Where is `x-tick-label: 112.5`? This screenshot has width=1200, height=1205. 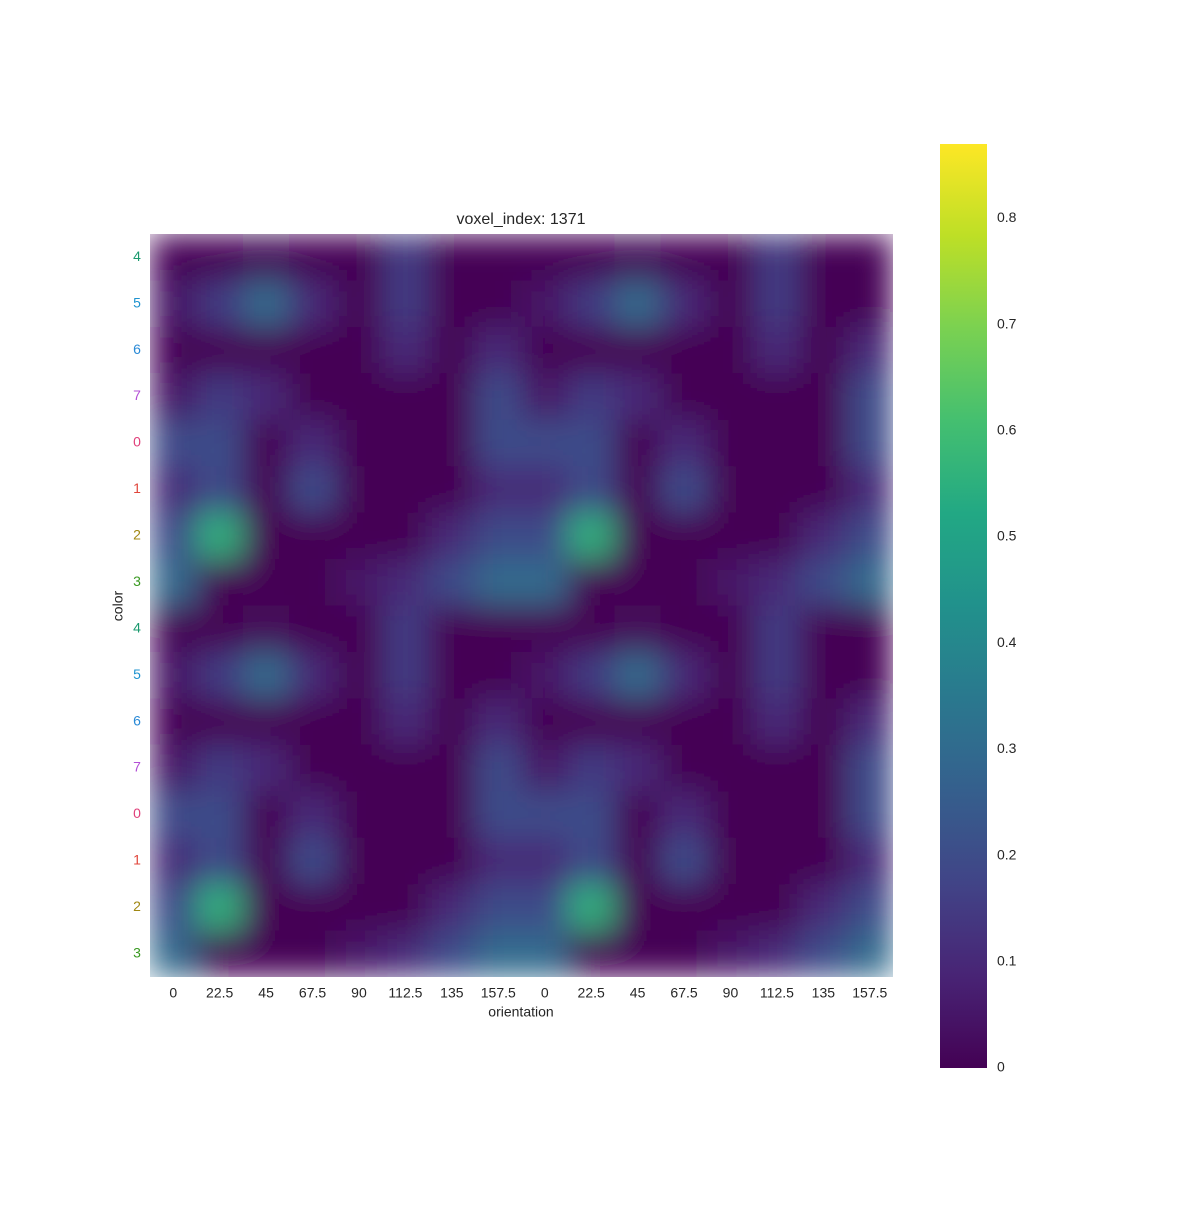 x-tick-label: 112.5 is located at coordinates (405, 993).